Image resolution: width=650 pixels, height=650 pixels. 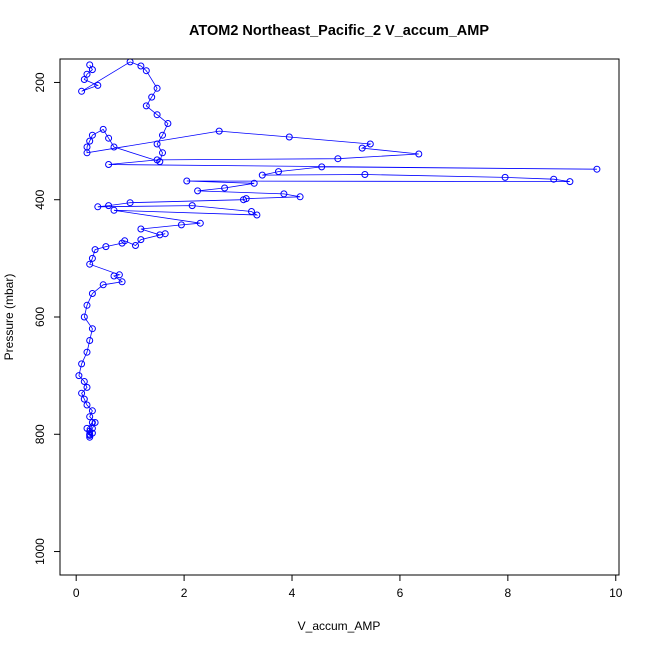 I want to click on y-axis-label: Pressure (mbar), so click(x=9, y=317).